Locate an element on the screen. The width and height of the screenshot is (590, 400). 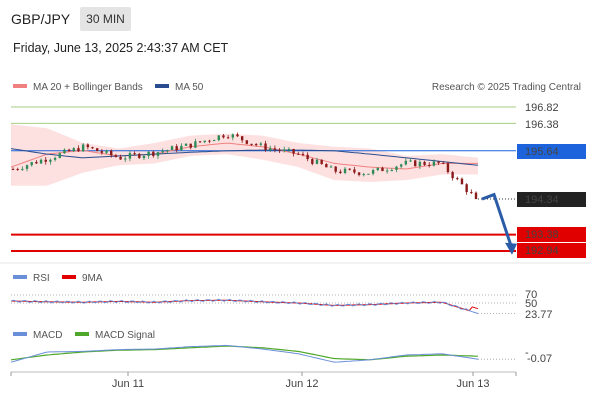
resistance-2-label: 196.38 is located at coordinates (542, 125).